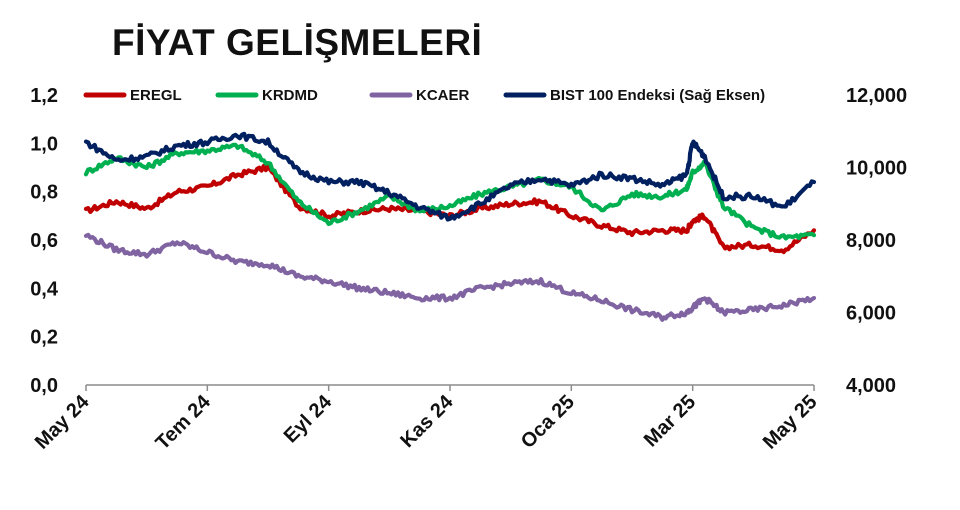 The height and width of the screenshot is (510, 960). I want to click on y-right-tick-label: 8,000, so click(871, 241).